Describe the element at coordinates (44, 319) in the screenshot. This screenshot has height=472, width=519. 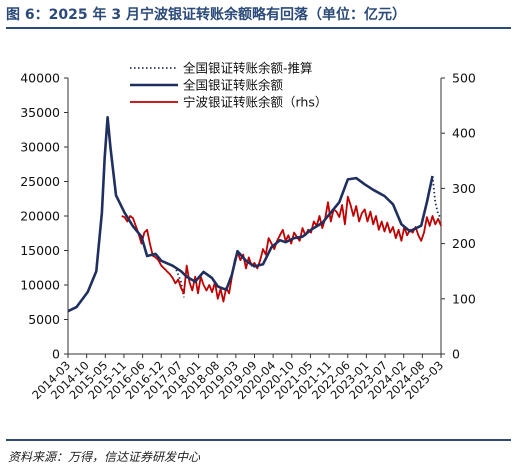
I see `left-tick-label: 5000` at that location.